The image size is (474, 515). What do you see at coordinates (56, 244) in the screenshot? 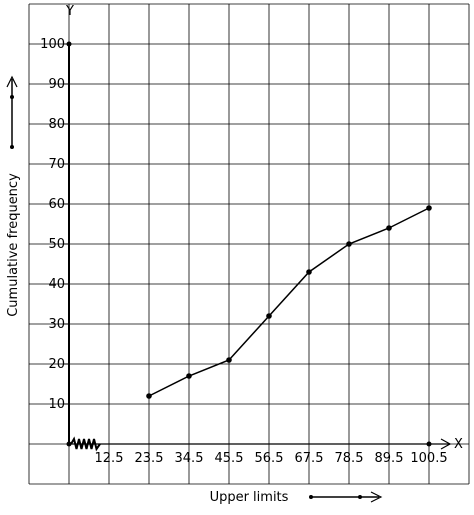
I see `y-tick-label: 50` at bounding box center [56, 244].